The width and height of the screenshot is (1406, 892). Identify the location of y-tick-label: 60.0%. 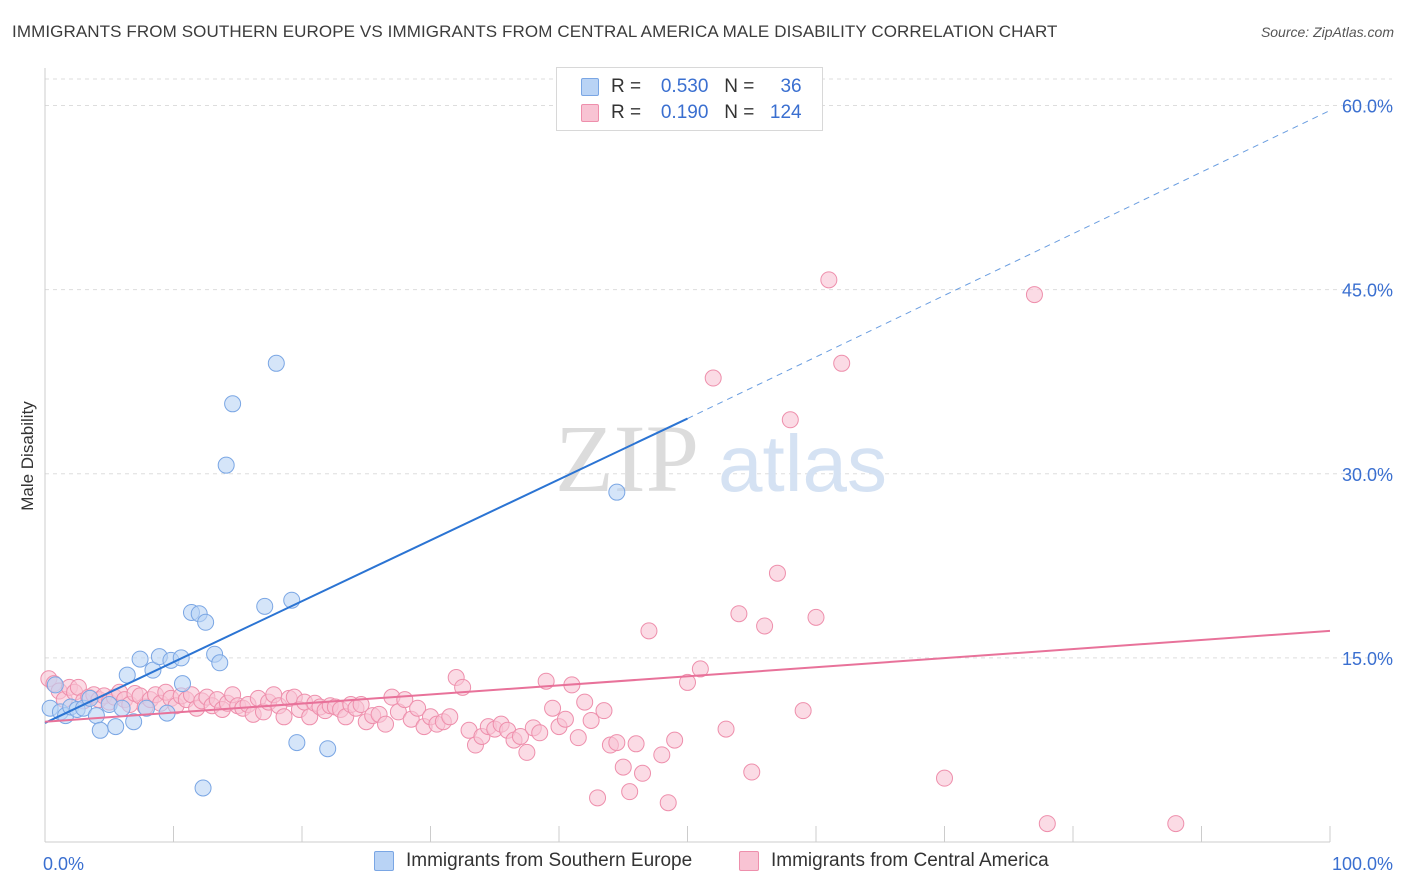
(1367, 107).